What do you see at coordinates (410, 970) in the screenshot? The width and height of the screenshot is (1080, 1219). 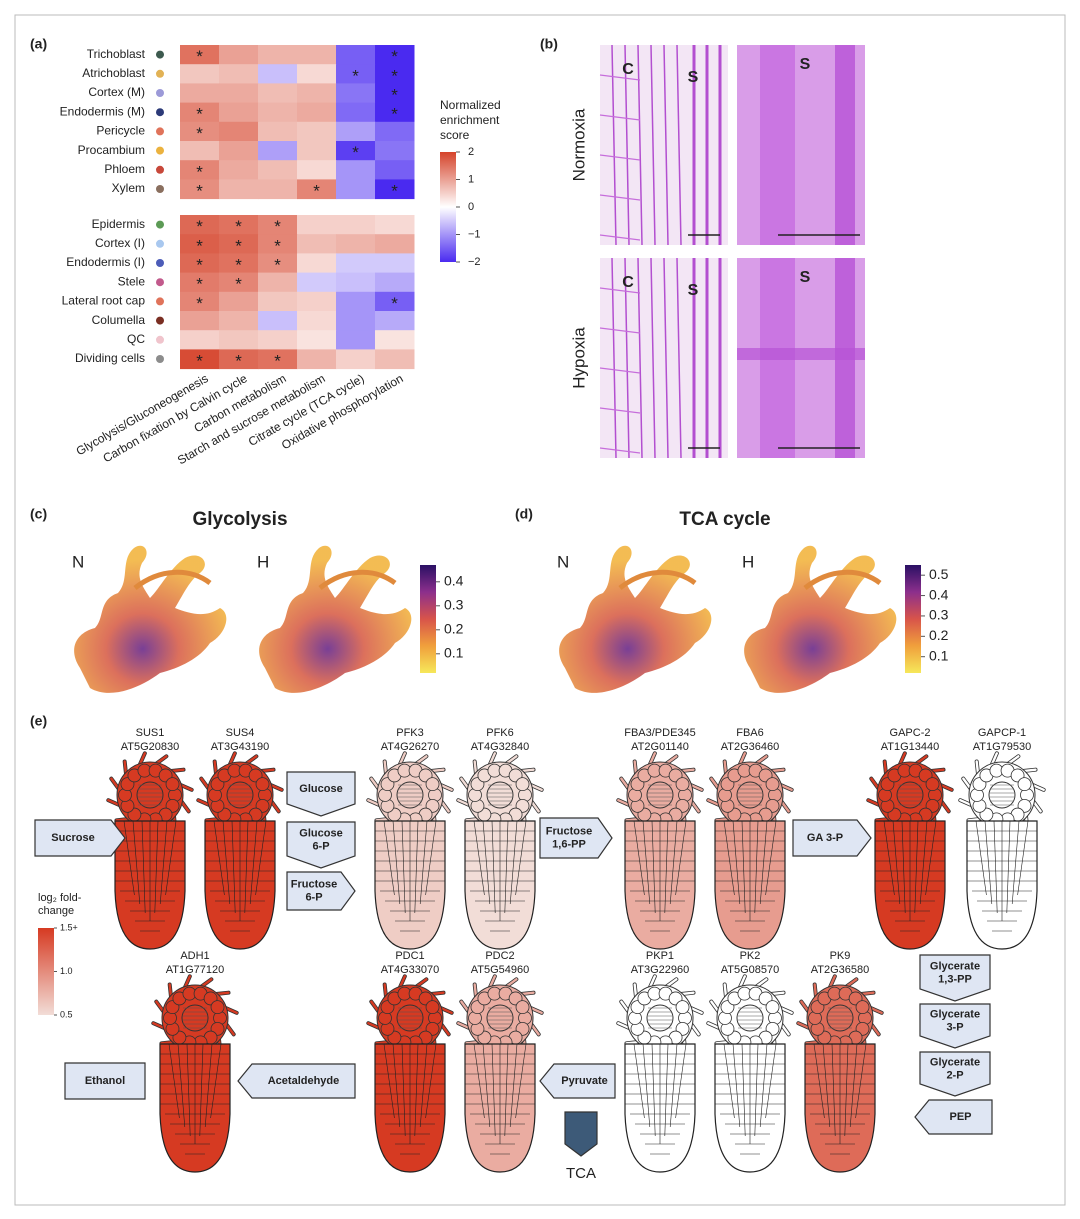 I see `gene-id: AT4G33070` at bounding box center [410, 970].